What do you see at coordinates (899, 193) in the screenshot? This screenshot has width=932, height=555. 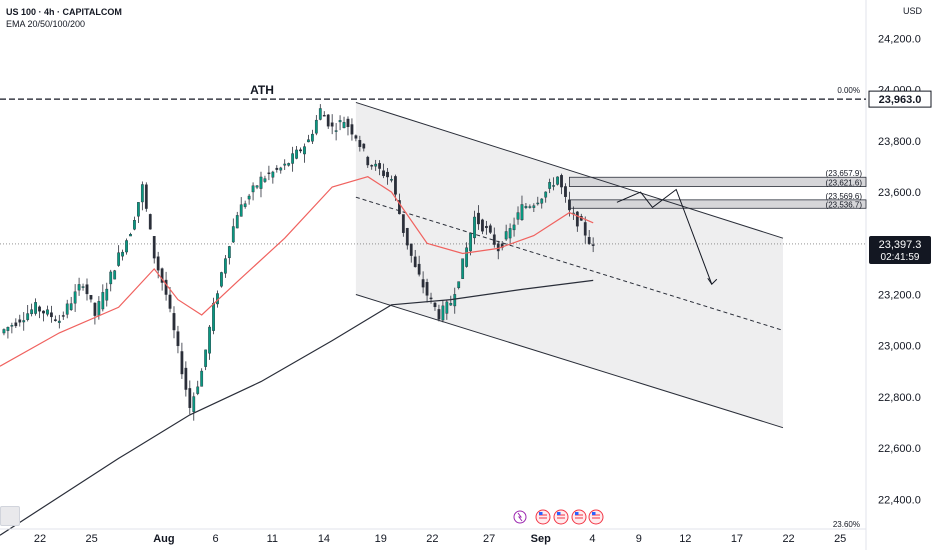 I see `y-tick-label: 23,600.0` at bounding box center [899, 193].